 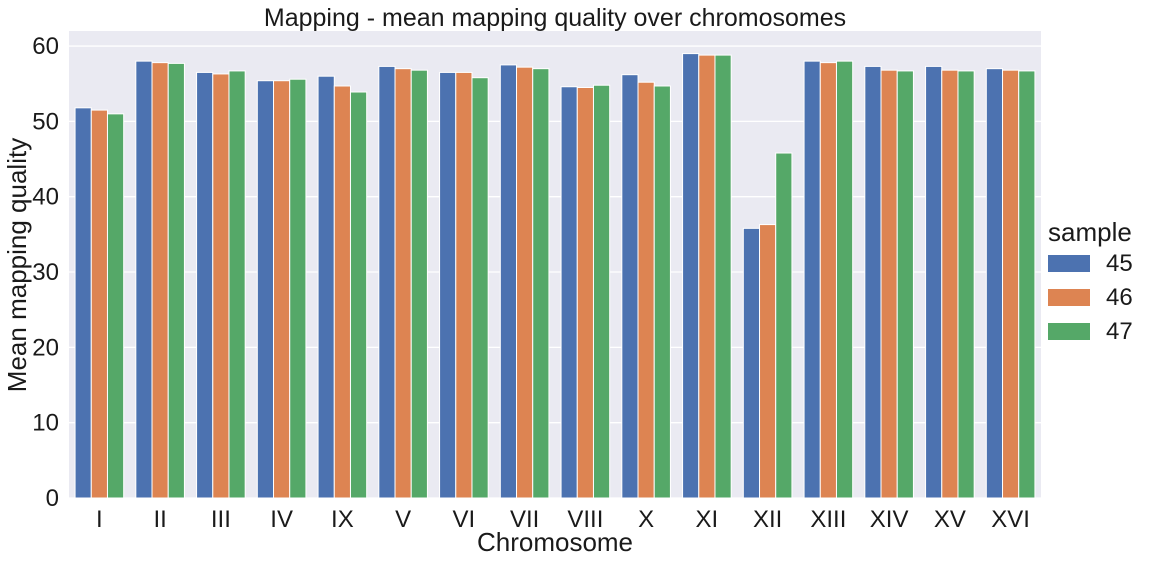 I want to click on y-tick-label: 50, so click(x=45, y=121).